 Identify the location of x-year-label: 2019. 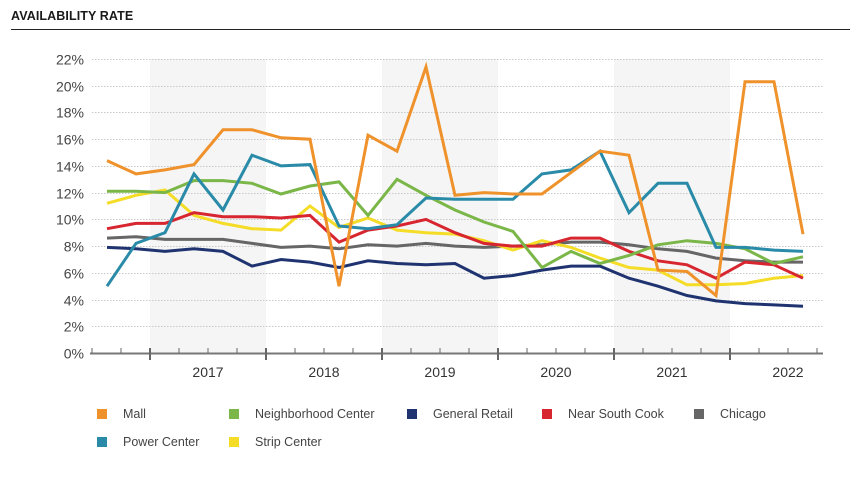
(439, 372).